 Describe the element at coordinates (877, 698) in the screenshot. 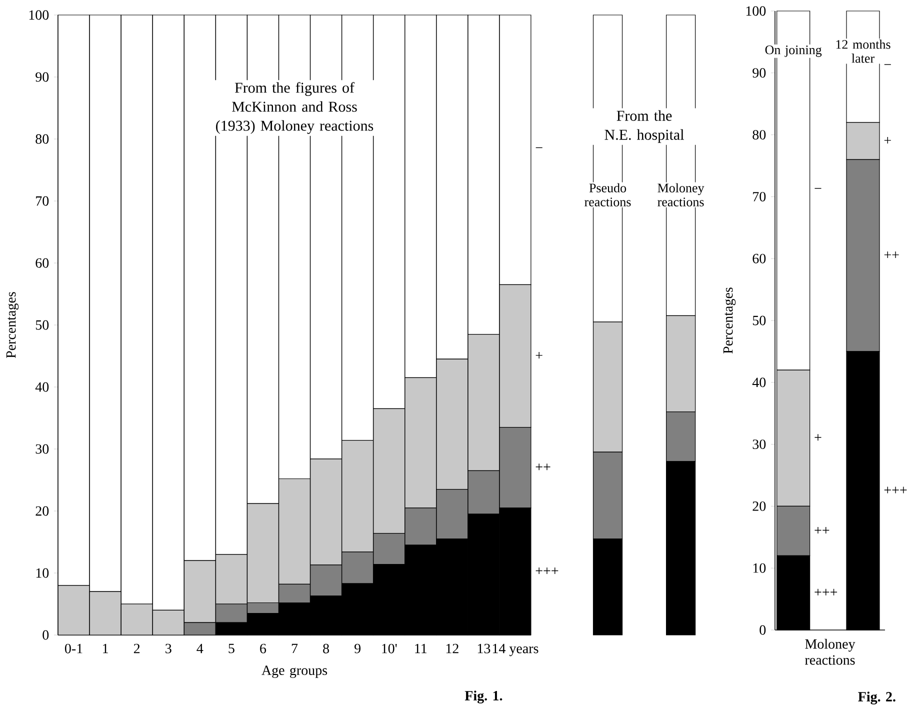

I see `caption: Fig. 2.` at that location.